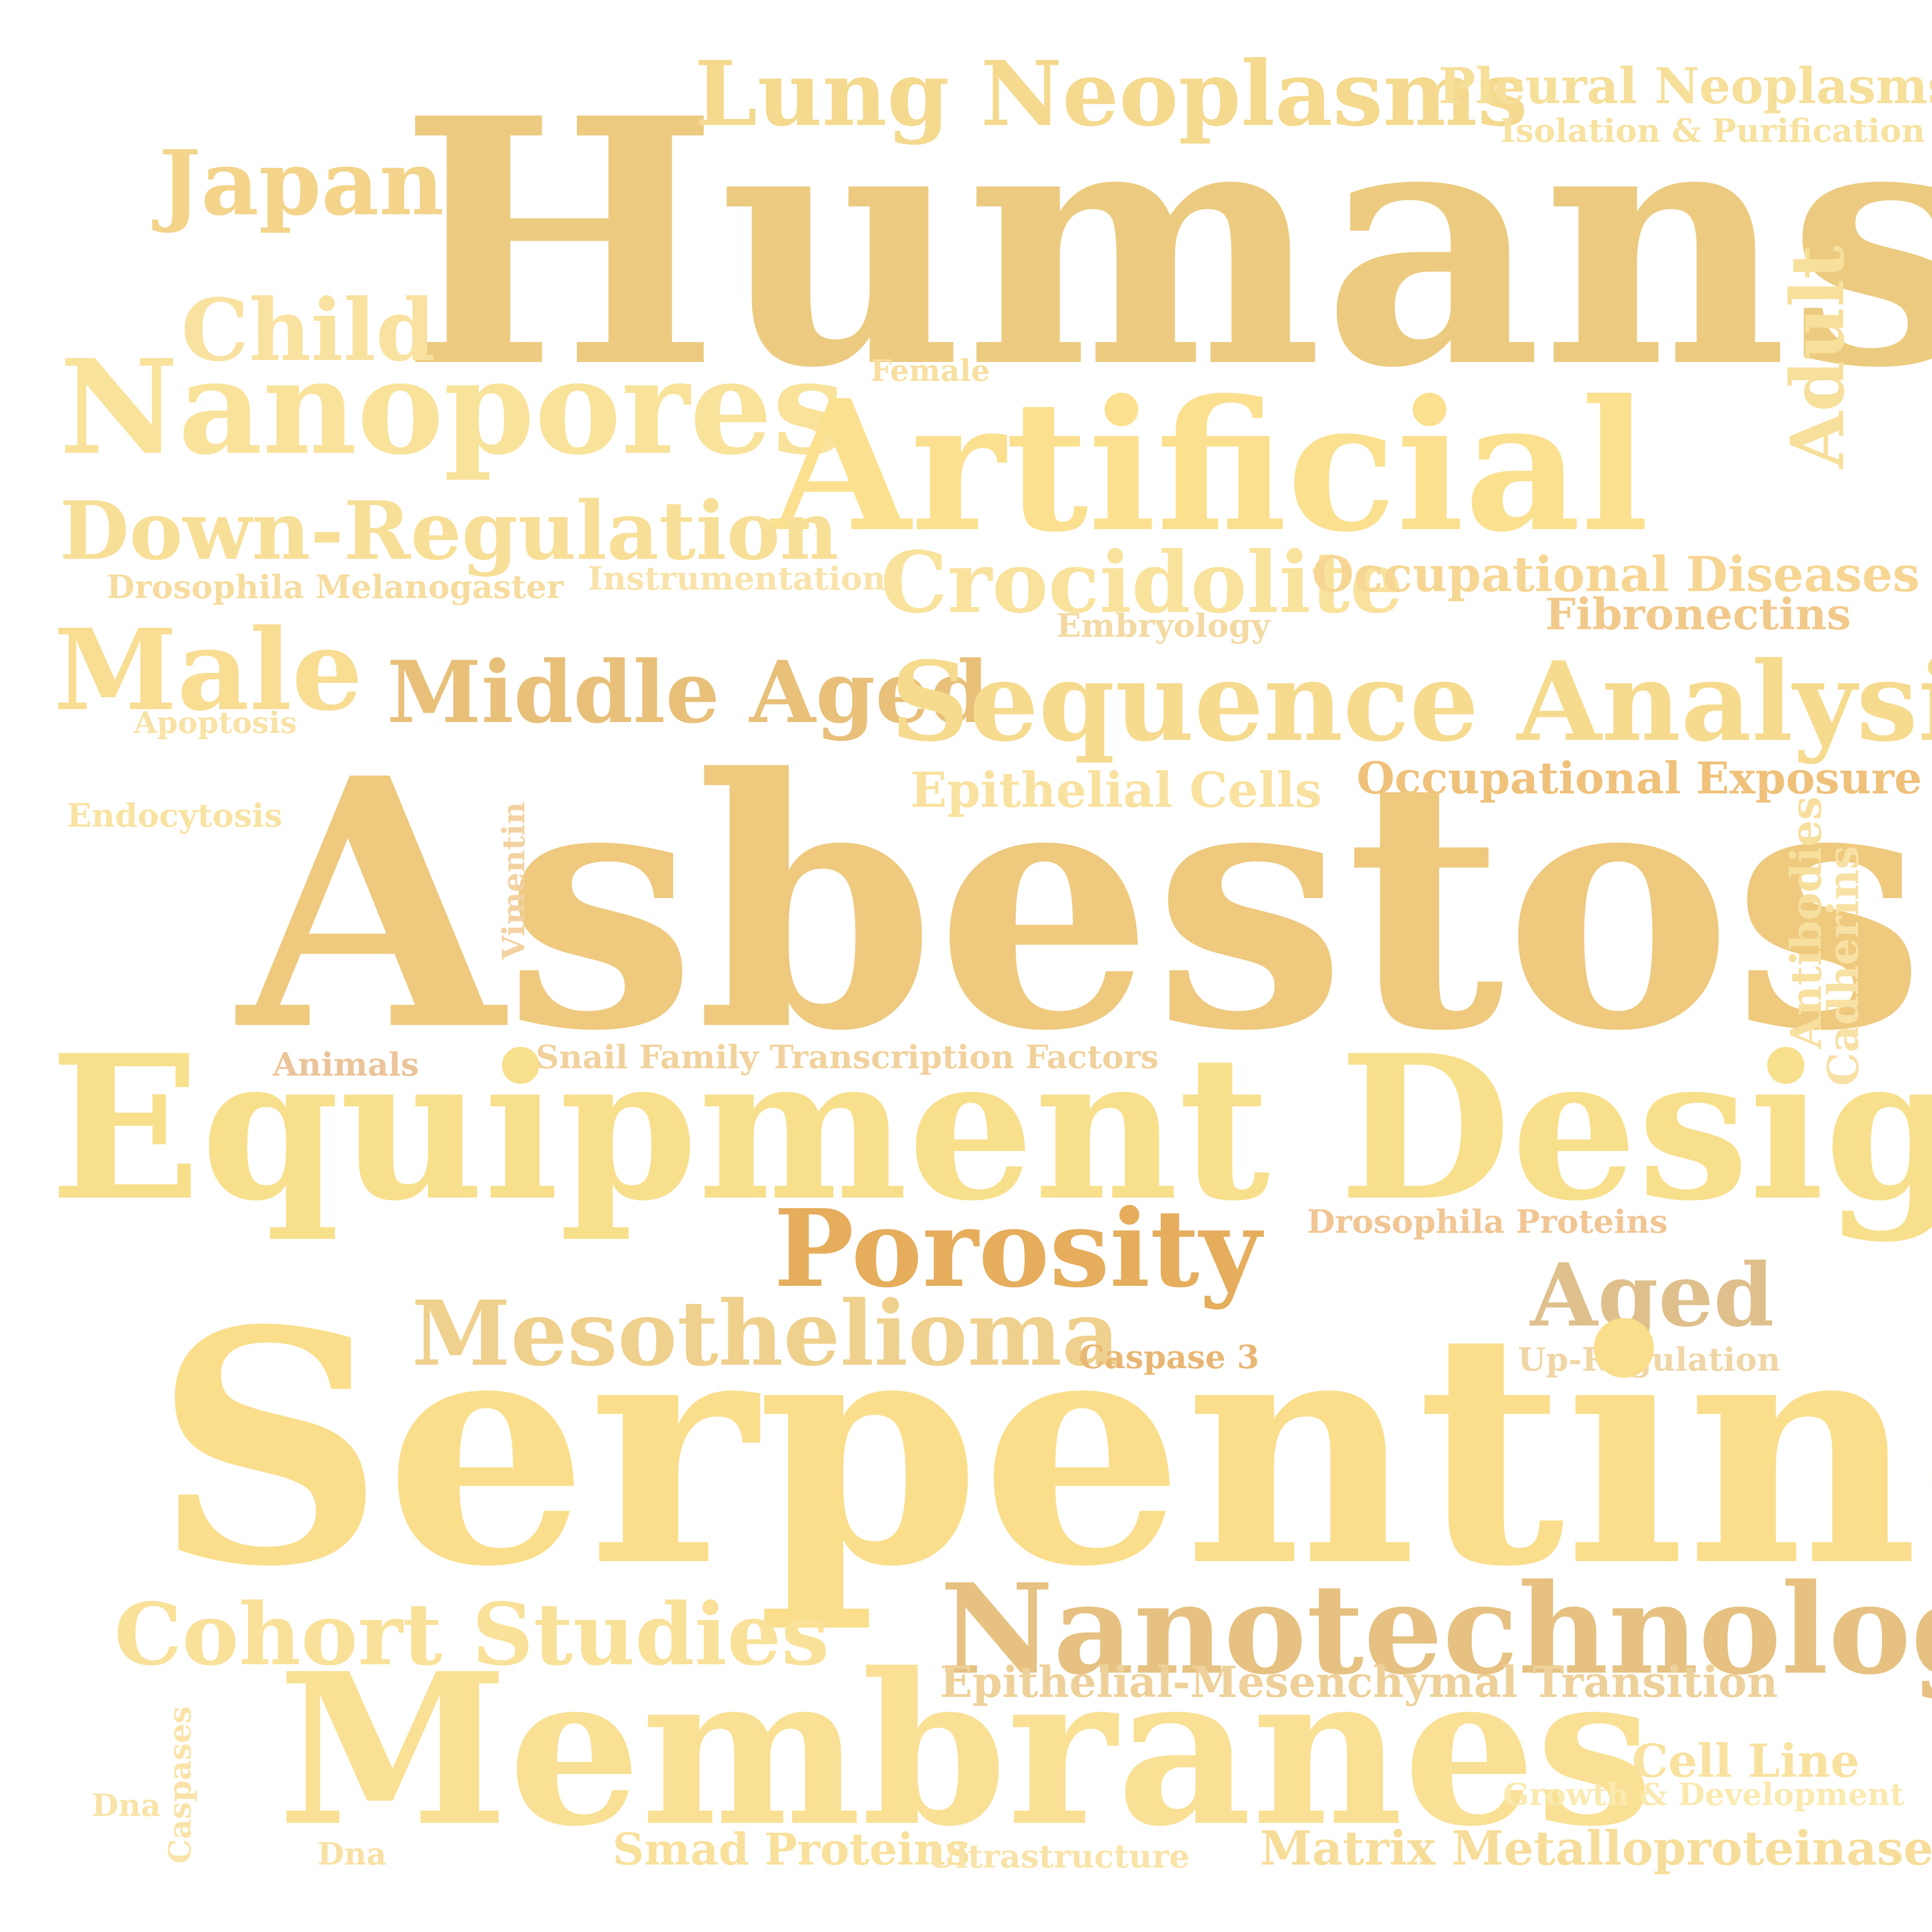  Describe the element at coordinates (208, 670) in the screenshot. I see `word-male: Male` at that location.